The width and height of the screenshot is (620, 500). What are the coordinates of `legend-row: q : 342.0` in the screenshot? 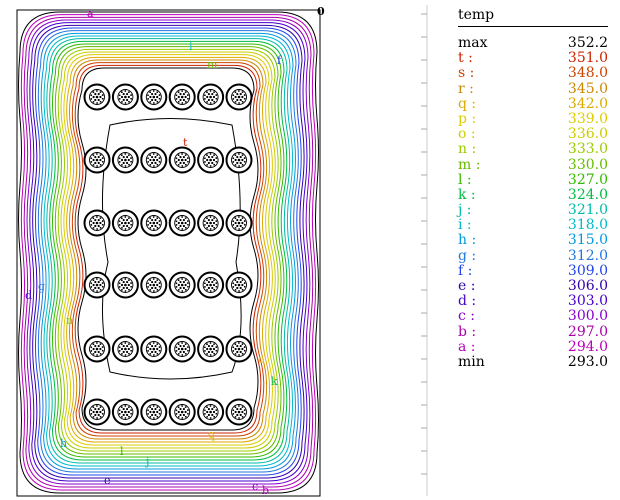 It's located at (533, 103).